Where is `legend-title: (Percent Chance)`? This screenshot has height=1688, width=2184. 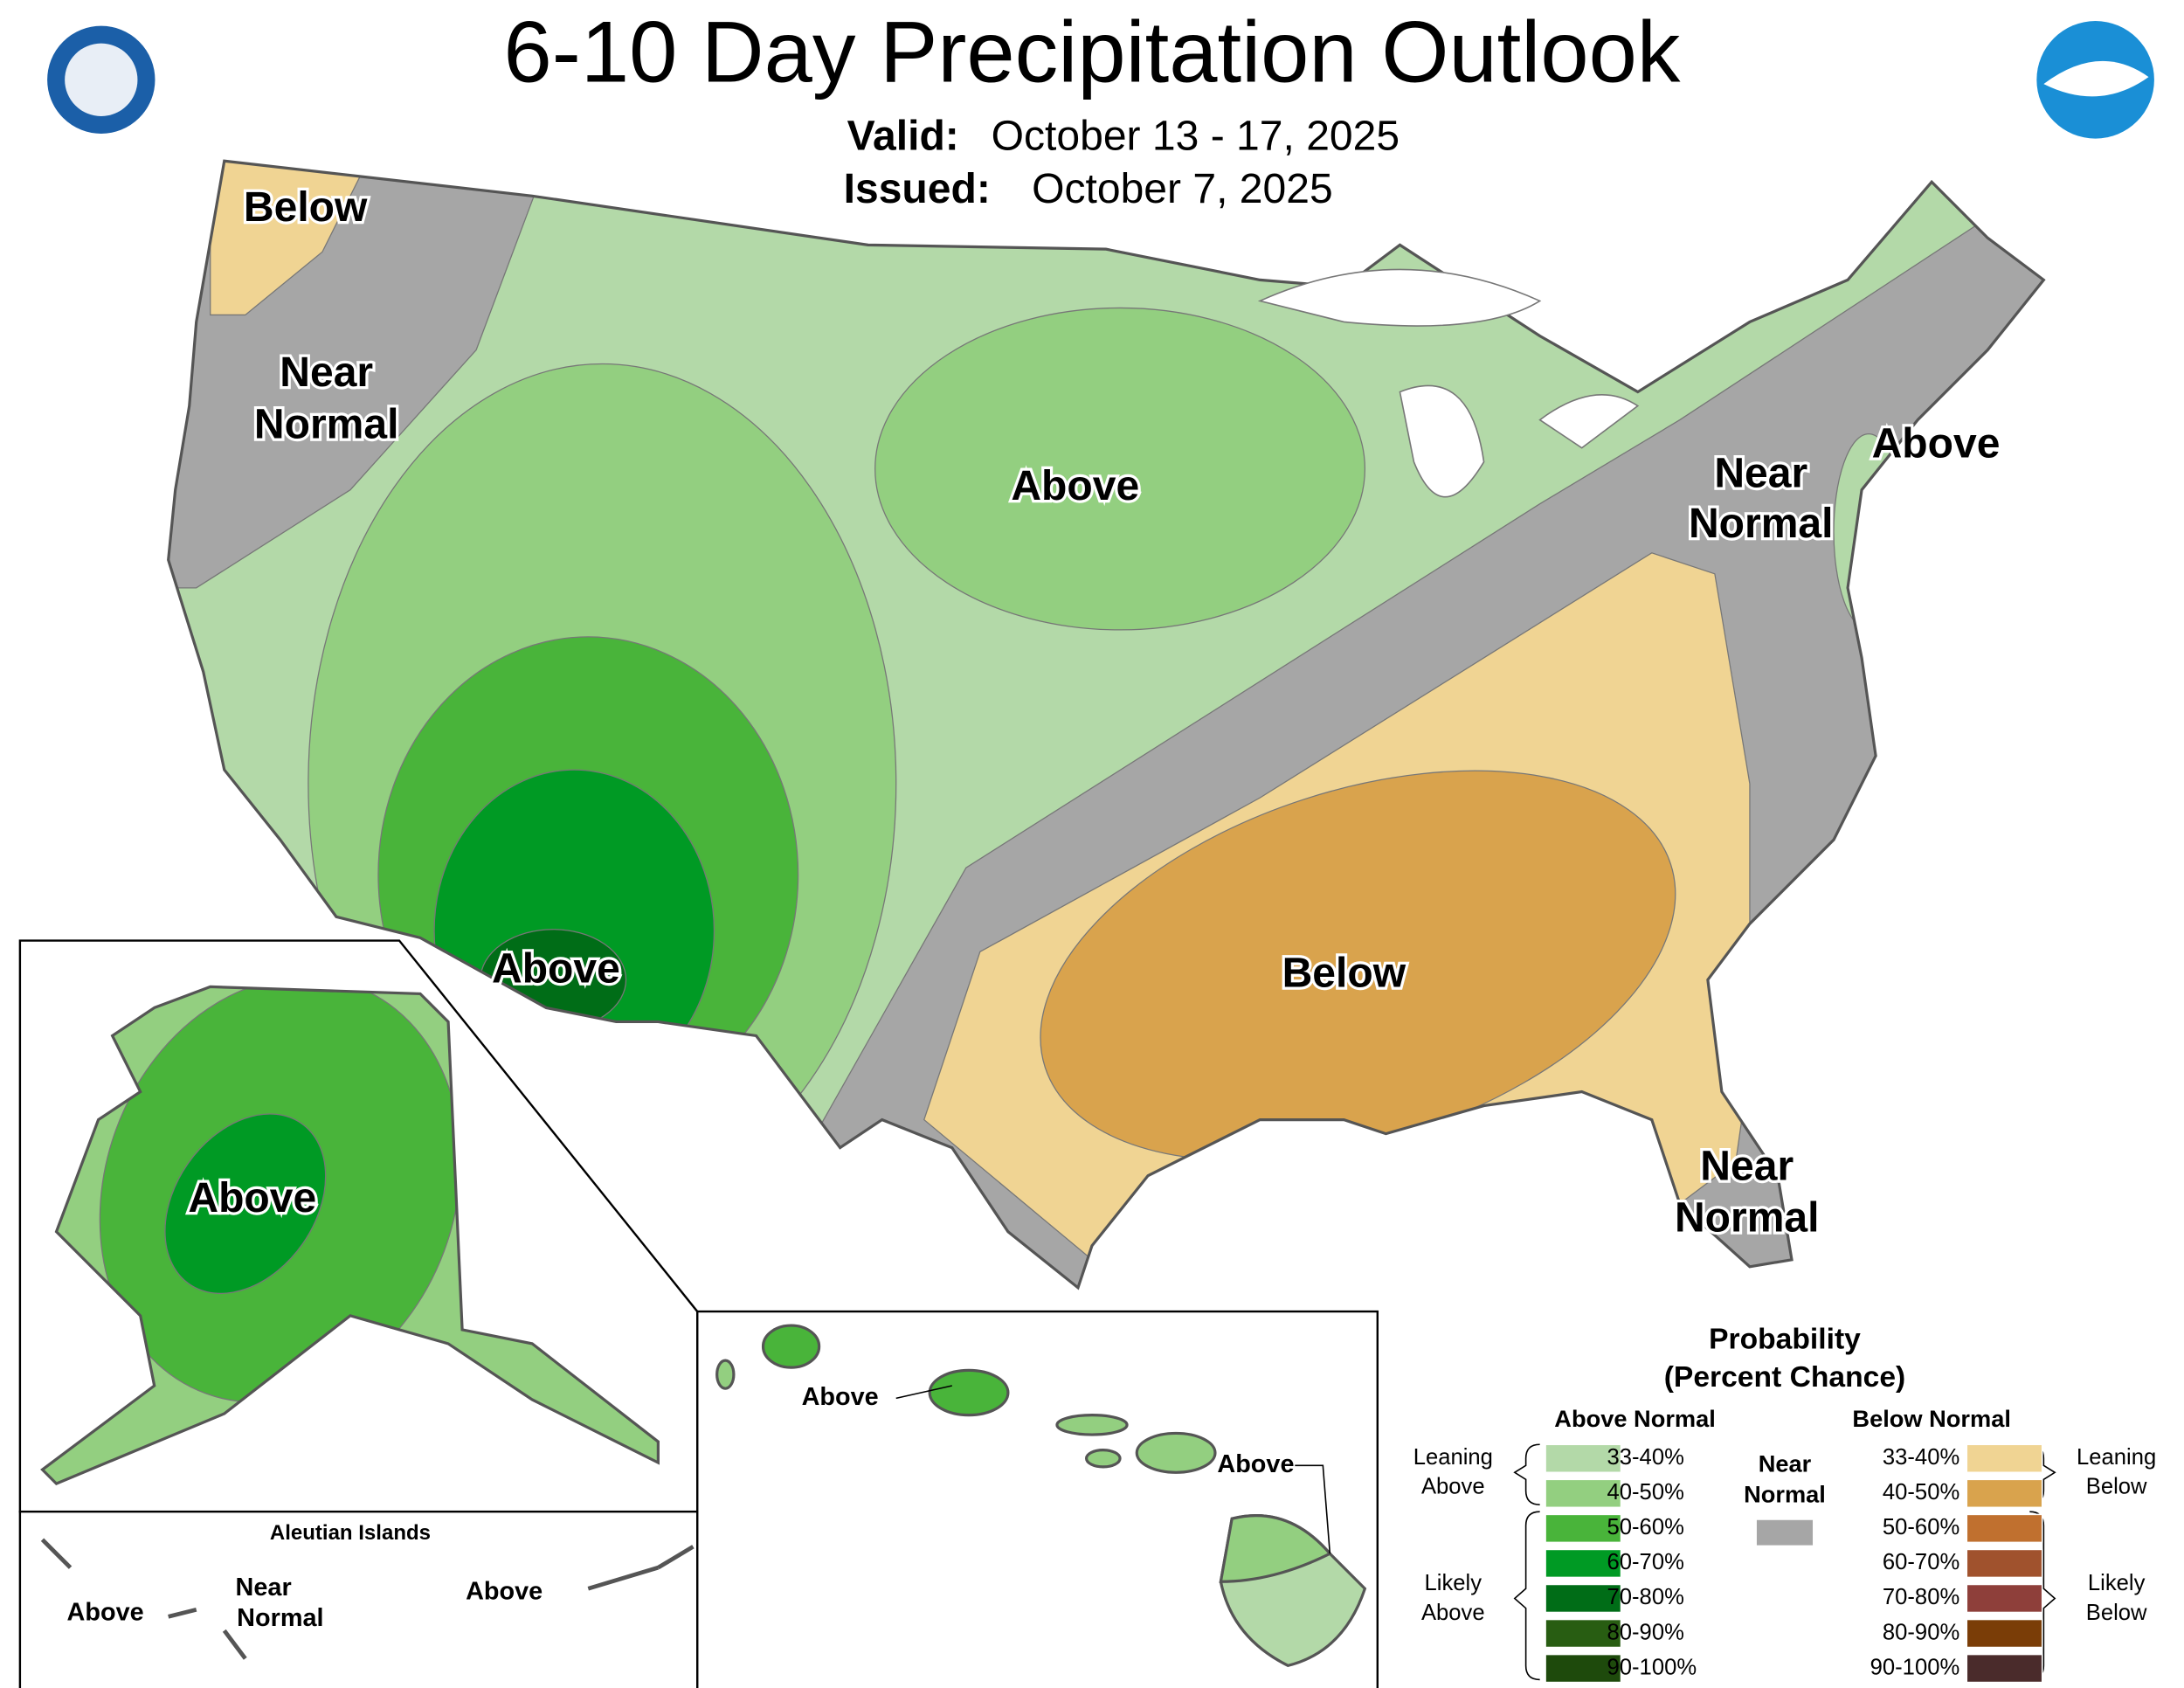
legend-title: (Percent Chance) is located at coordinates (1785, 1377).